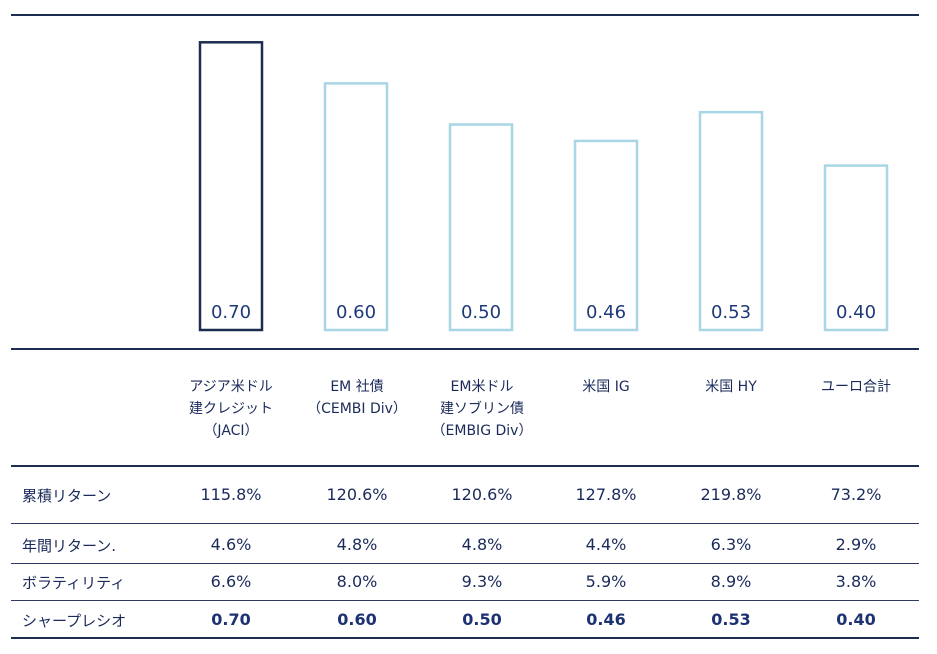  What do you see at coordinates (74, 583) in the screenshot?
I see `row-label-volatility: ボラティリティ` at bounding box center [74, 583].